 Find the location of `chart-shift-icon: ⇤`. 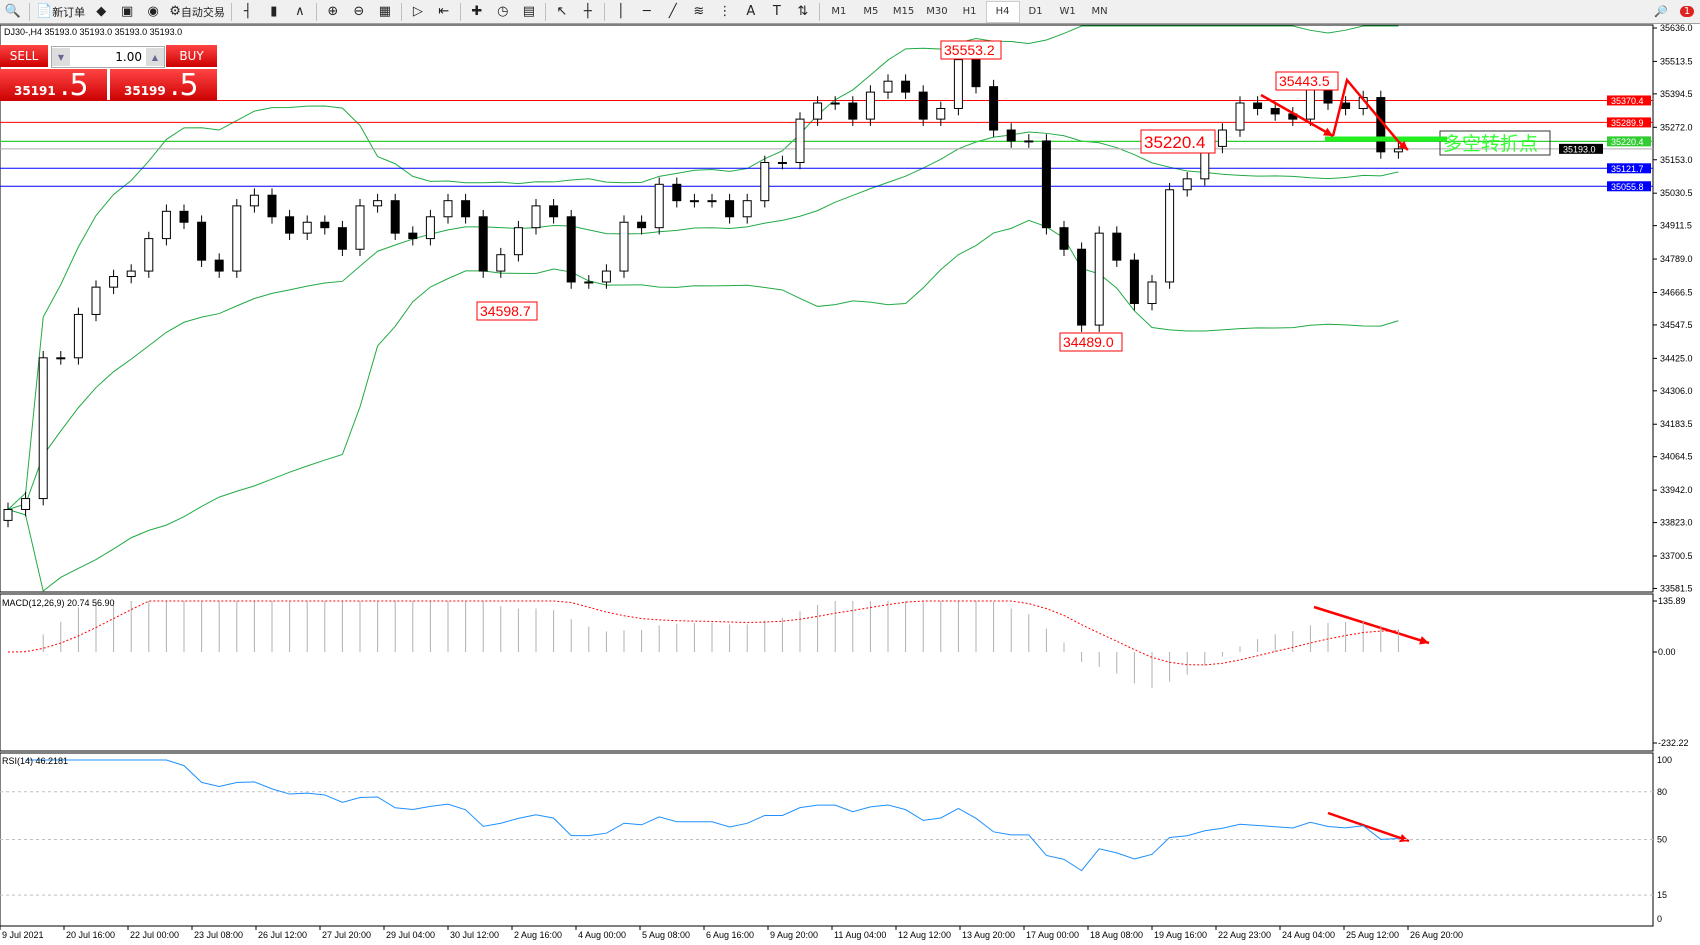

chart-shift-icon: ⇤ is located at coordinates (444, 11).